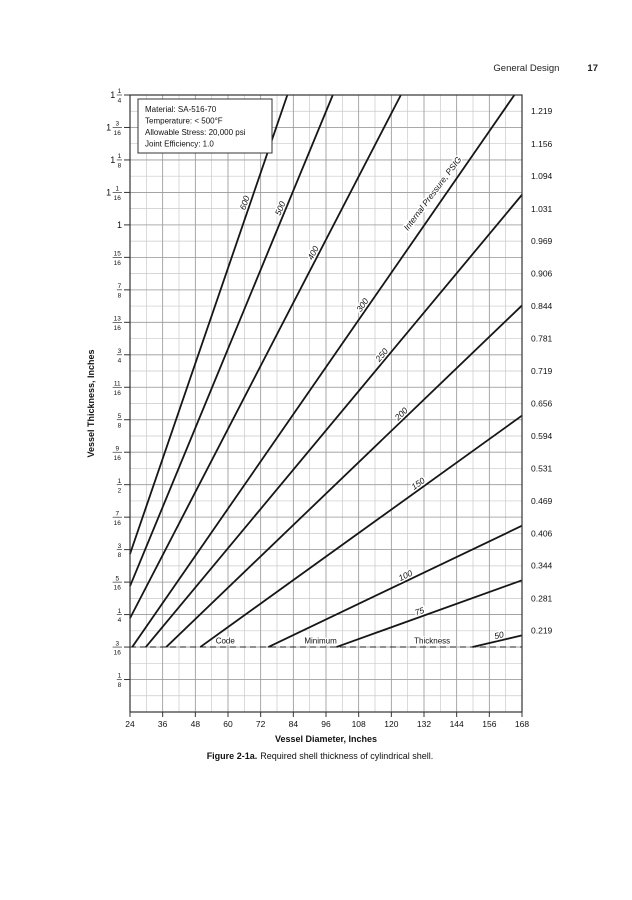  What do you see at coordinates (424, 724) in the screenshot?
I see `x-tick-label: 132` at bounding box center [424, 724].